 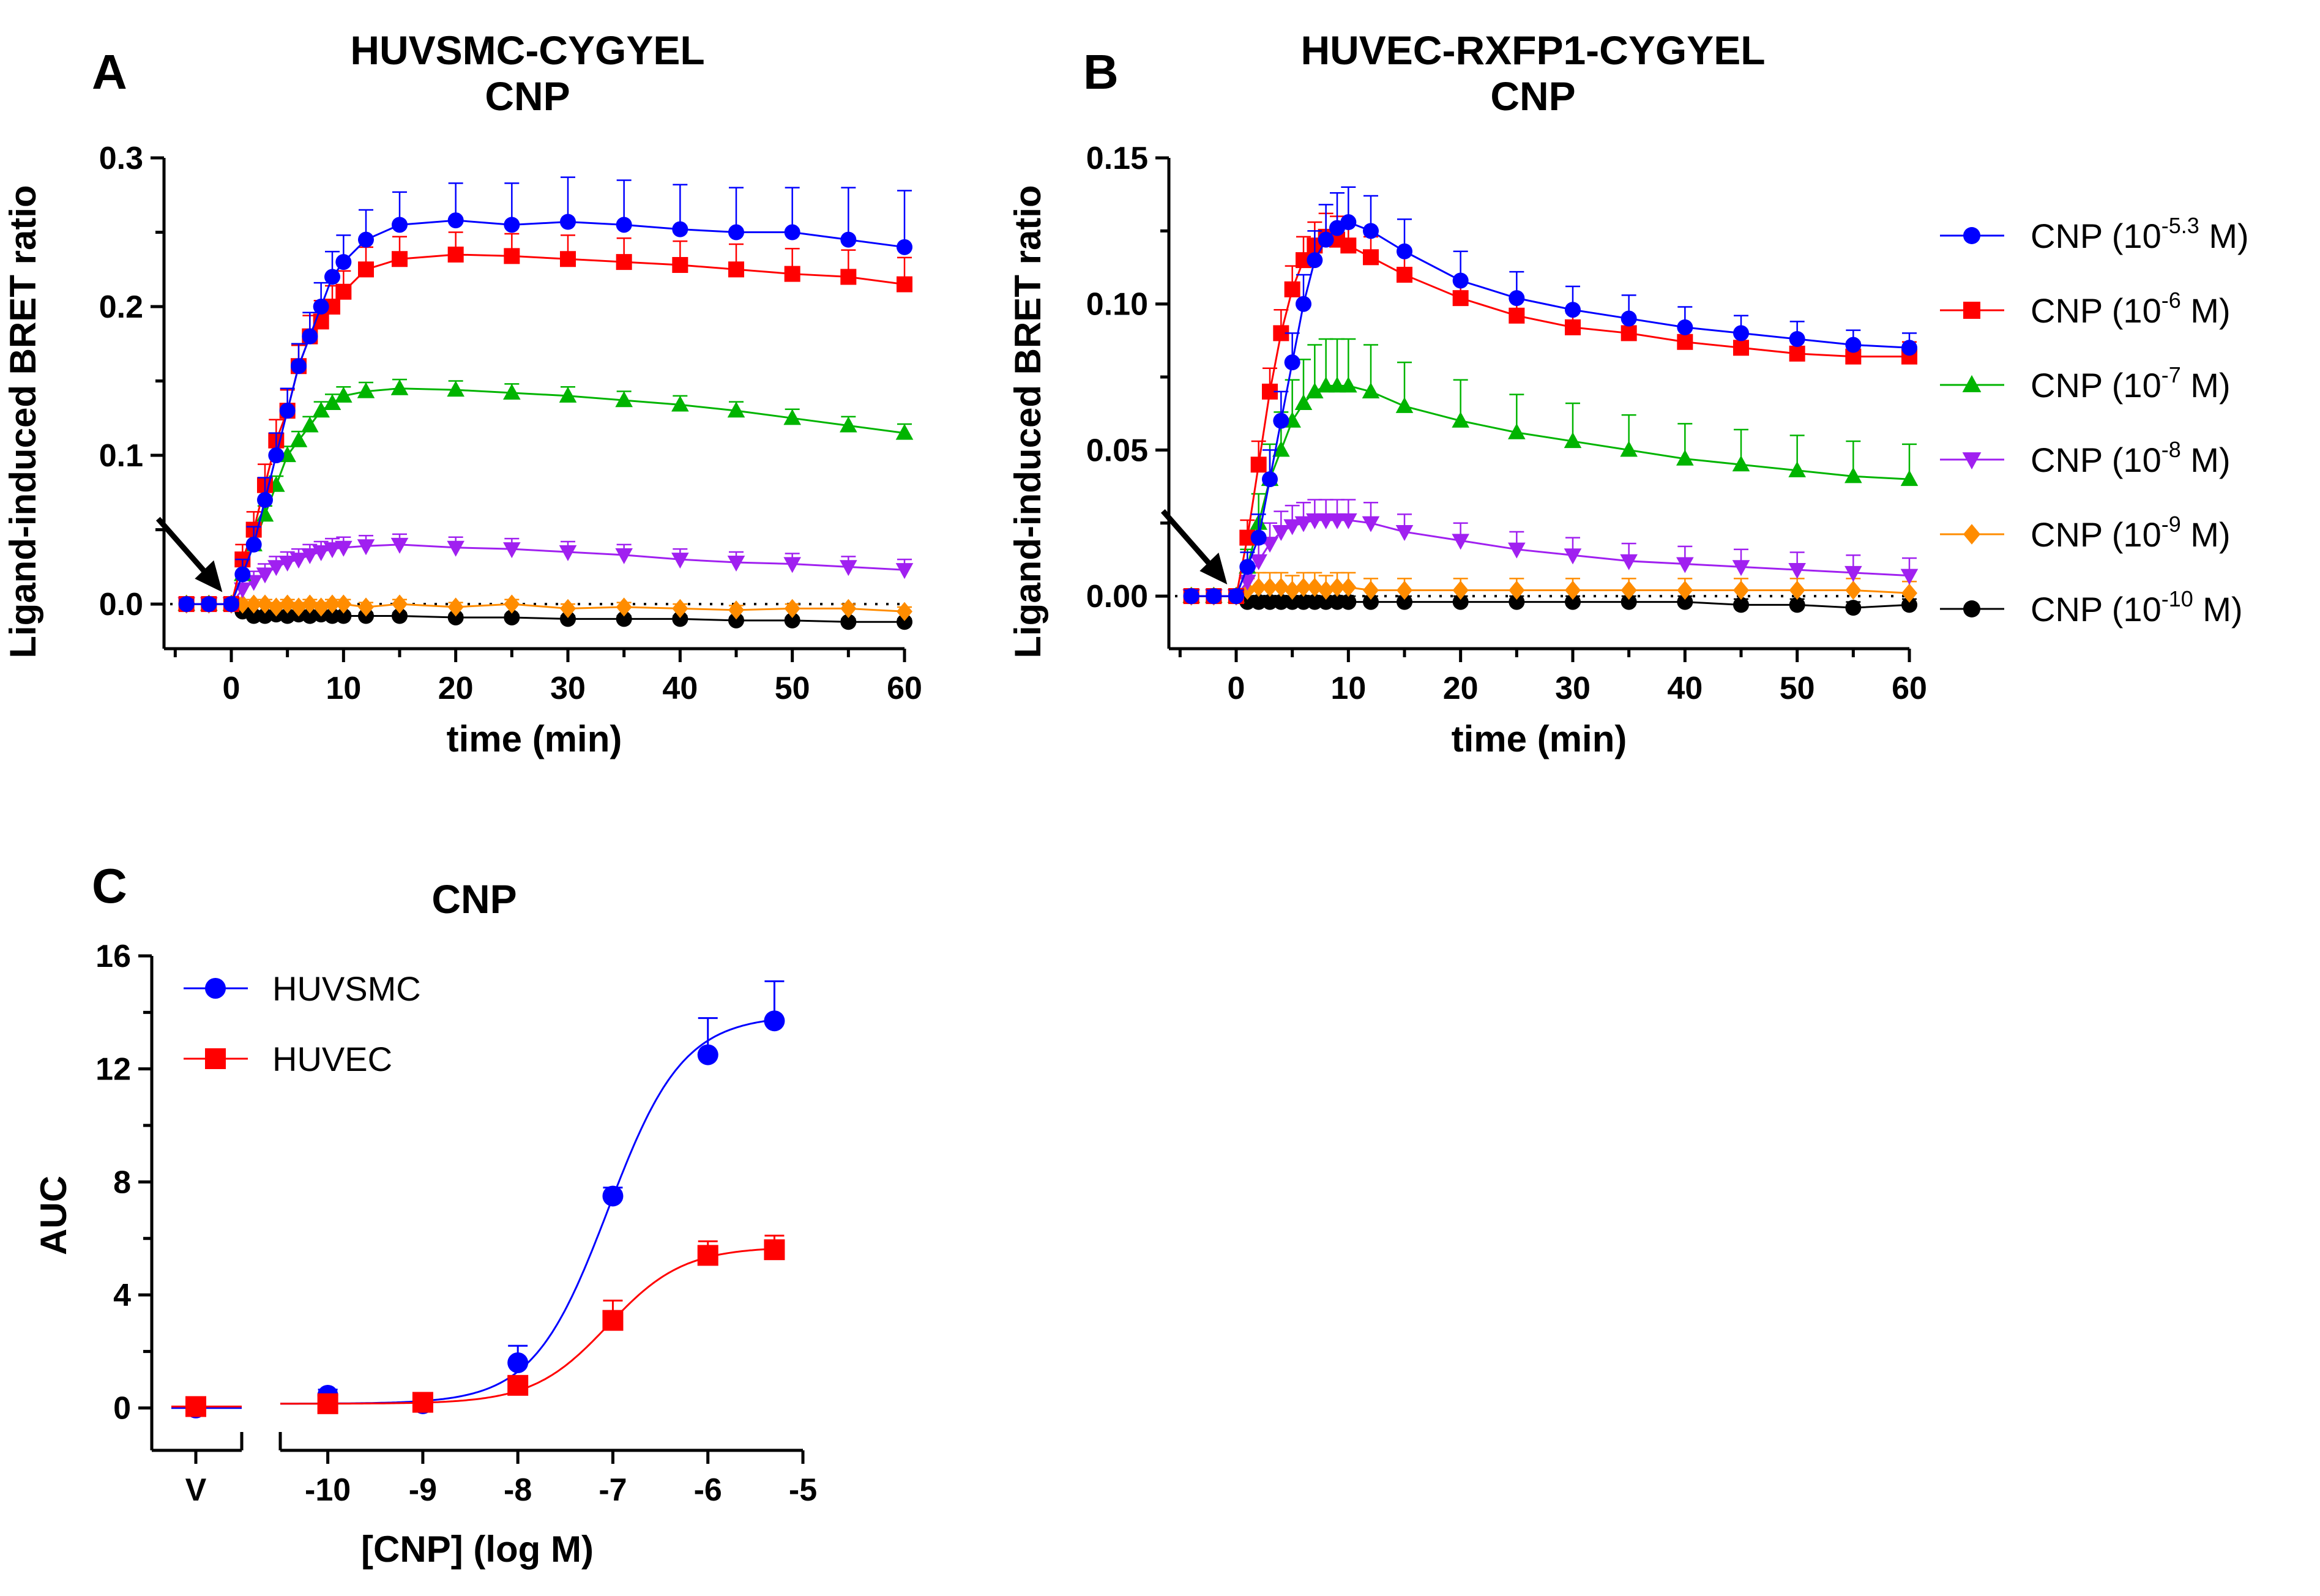 I want to click on panel-c-y-tick-label: 16, so click(x=113, y=956).